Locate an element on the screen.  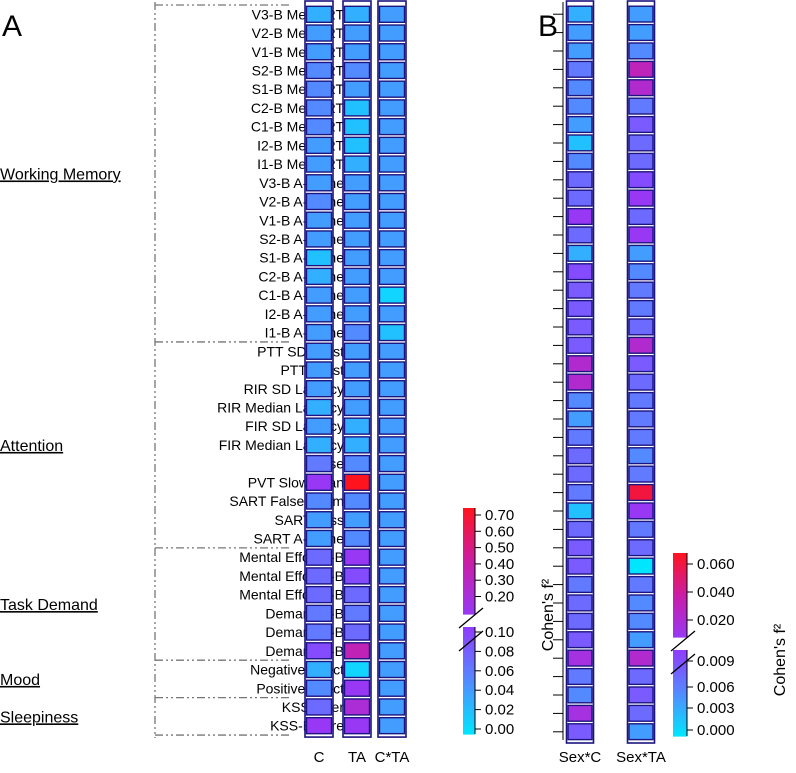
cell-row3-sex-c is located at coordinates (580, 51).